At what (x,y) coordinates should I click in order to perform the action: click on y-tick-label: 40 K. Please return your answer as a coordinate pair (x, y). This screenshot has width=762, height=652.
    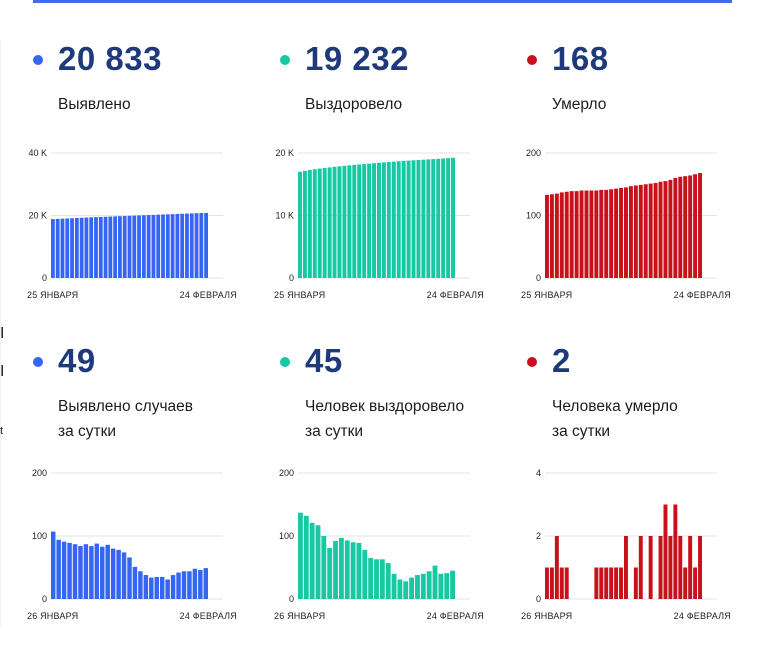
    Looking at the image, I should click on (37, 153).